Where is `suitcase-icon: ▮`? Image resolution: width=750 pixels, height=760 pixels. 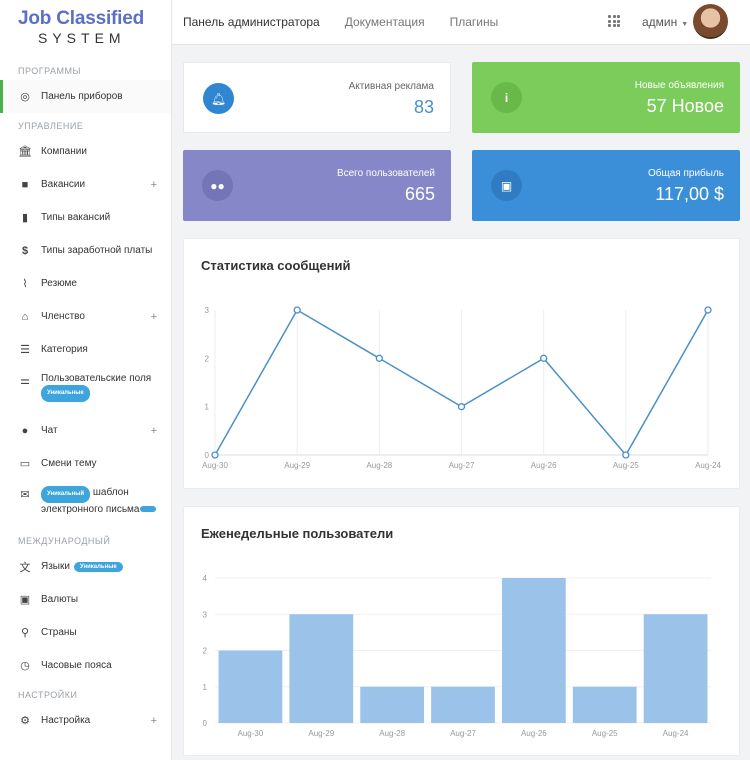 suitcase-icon: ▮ is located at coordinates (25, 218).